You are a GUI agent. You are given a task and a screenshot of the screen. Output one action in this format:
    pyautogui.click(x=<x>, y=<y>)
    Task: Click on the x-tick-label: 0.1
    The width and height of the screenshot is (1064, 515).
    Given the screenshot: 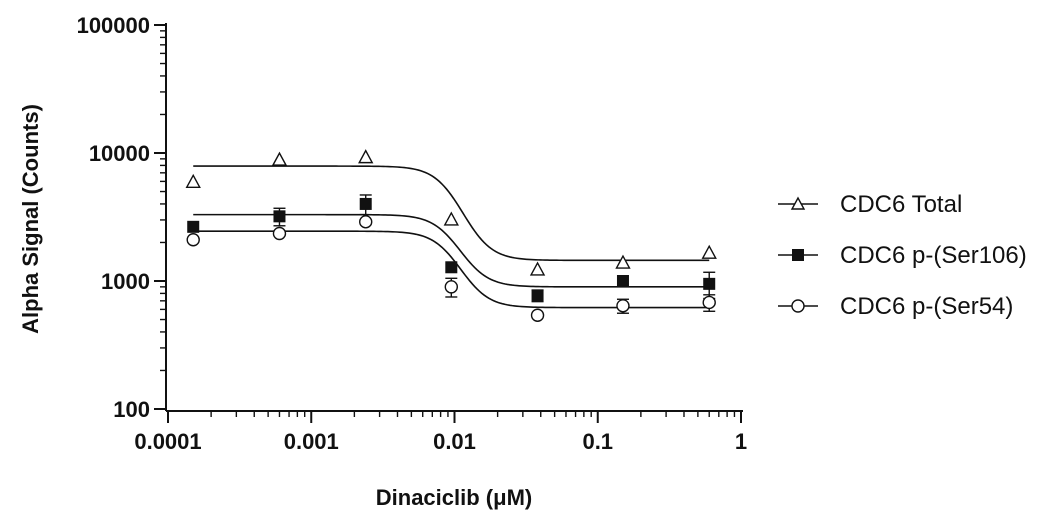 What is the action you would take?
    pyautogui.click(x=597, y=441)
    